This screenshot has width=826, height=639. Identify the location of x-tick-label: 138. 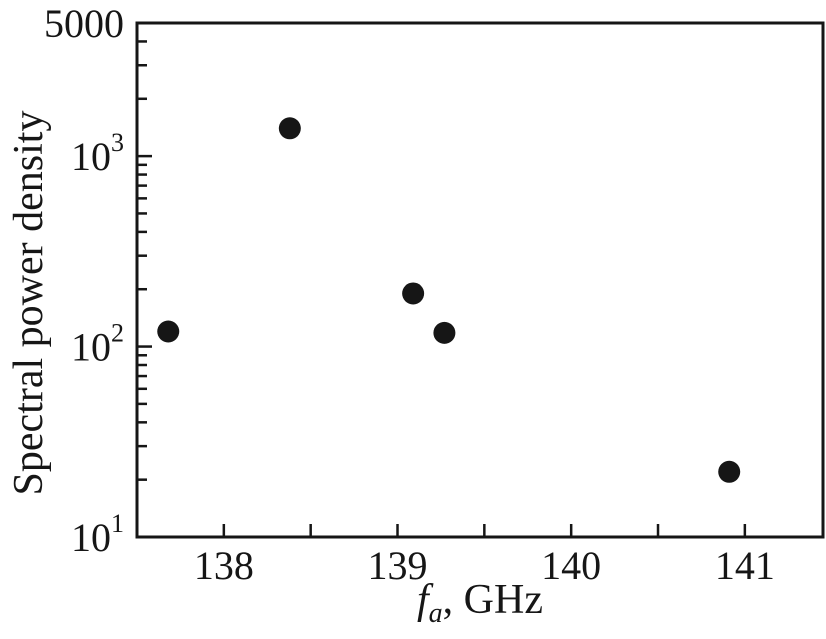
(224, 565).